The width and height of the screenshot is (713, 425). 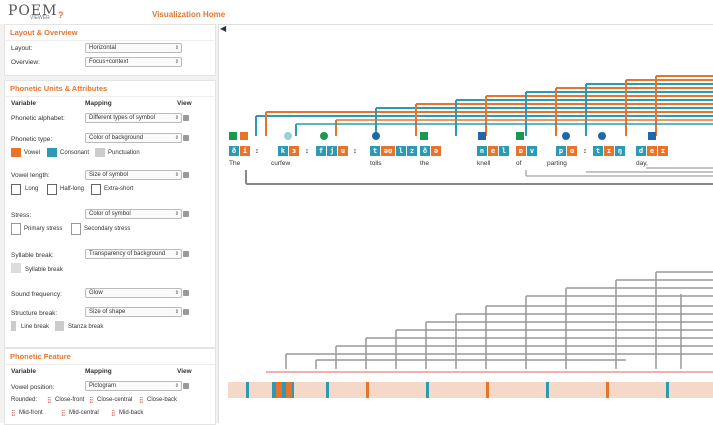 I want to click on vowel-legend: Vowel, so click(x=32, y=153).